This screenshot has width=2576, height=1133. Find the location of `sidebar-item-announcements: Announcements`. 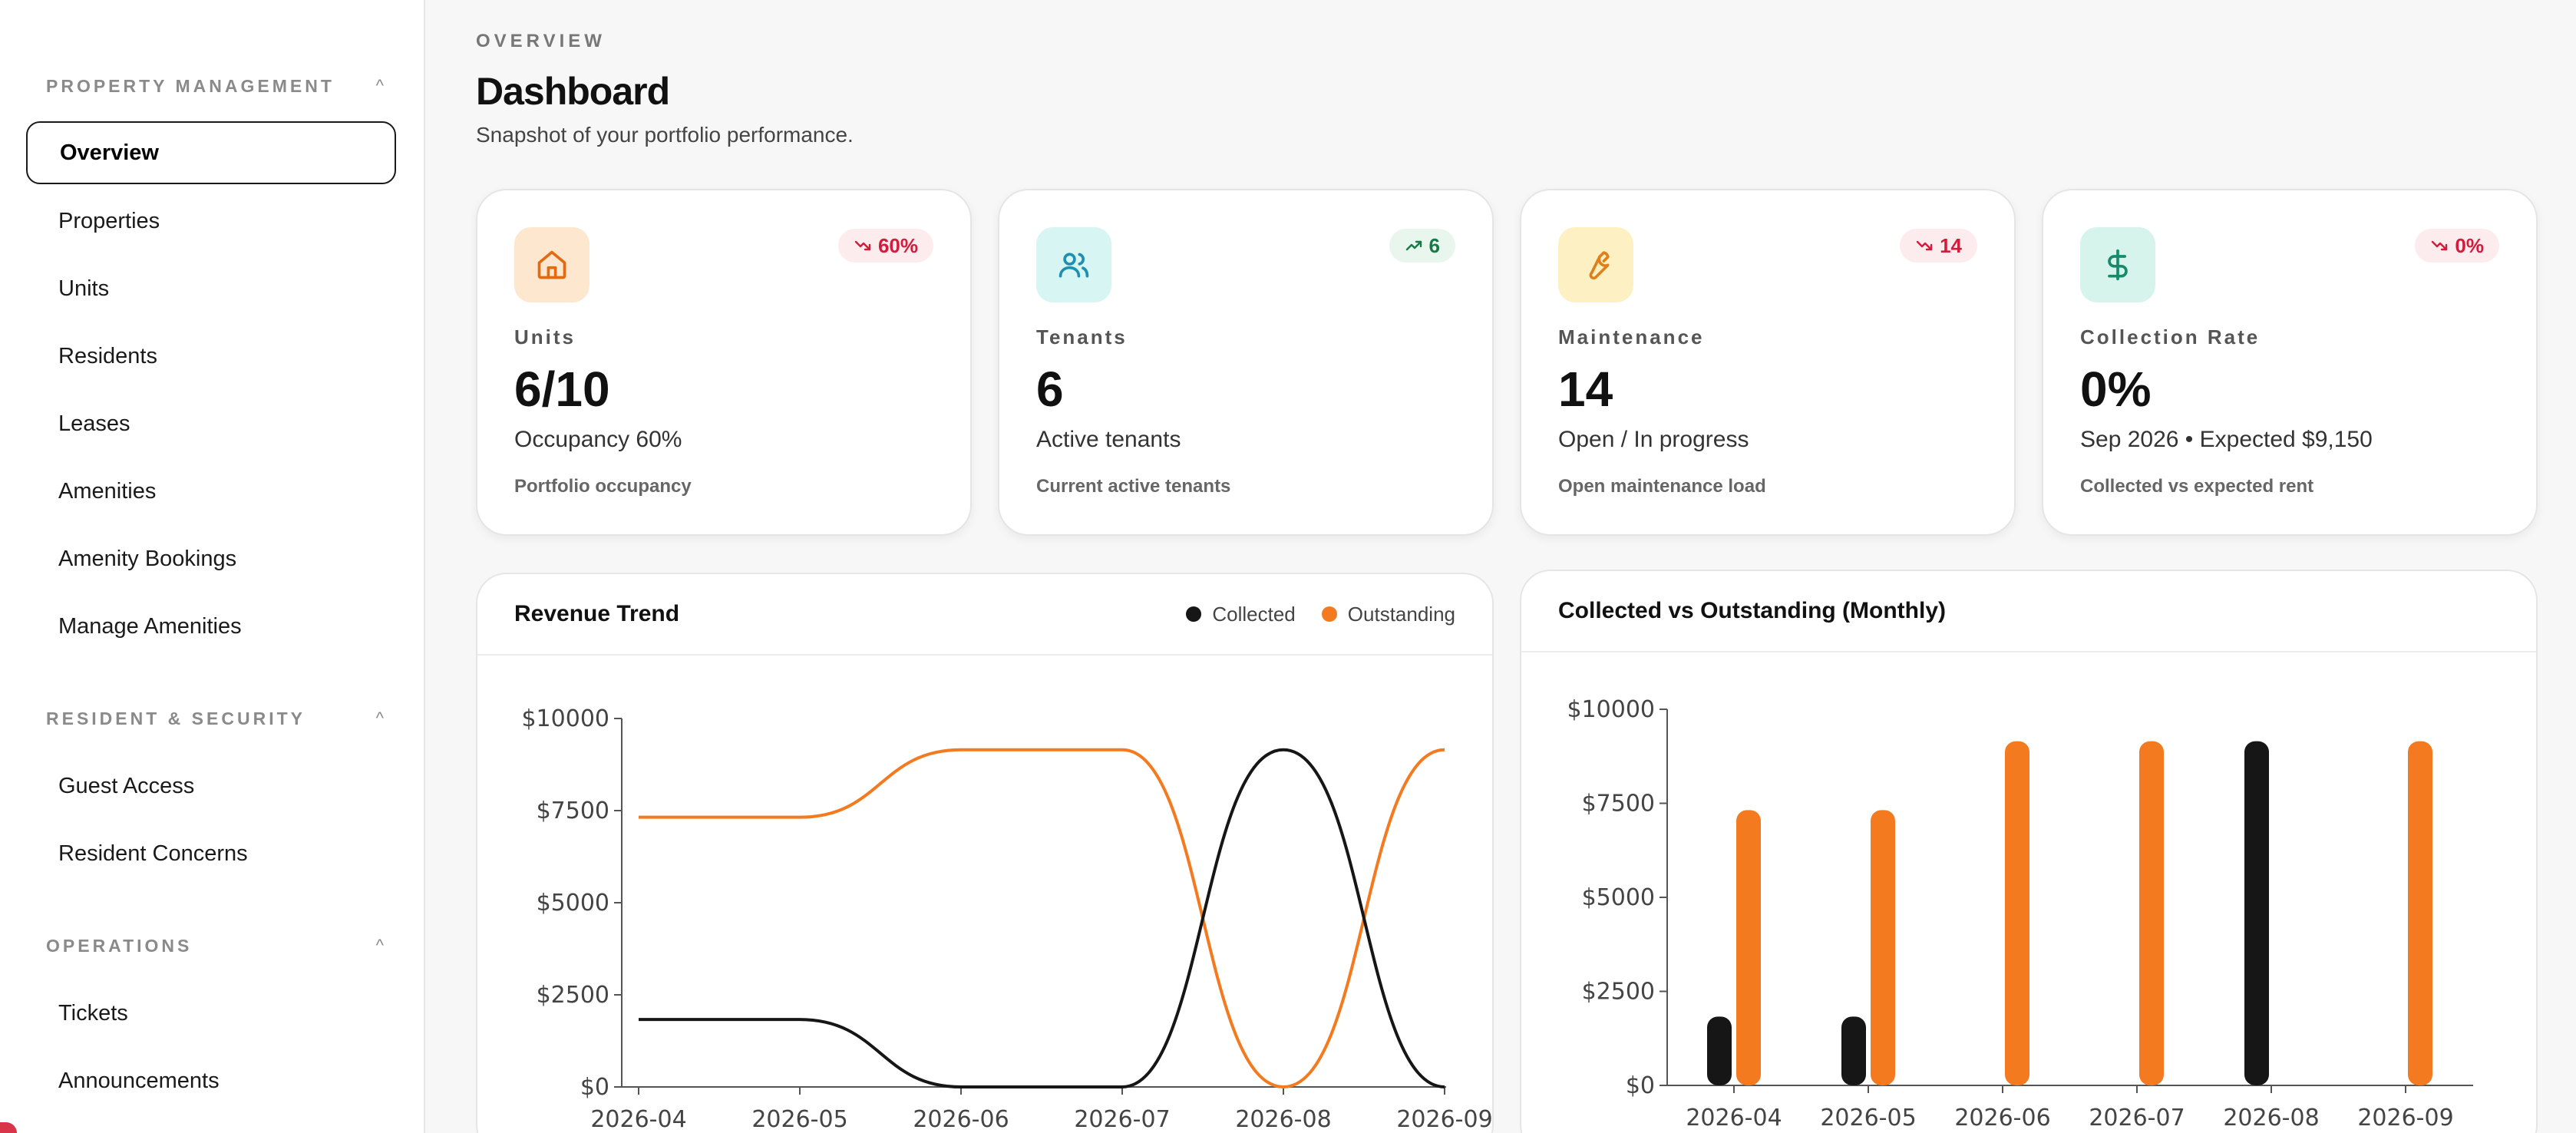

sidebar-item-announcements: Announcements is located at coordinates (139, 1080).